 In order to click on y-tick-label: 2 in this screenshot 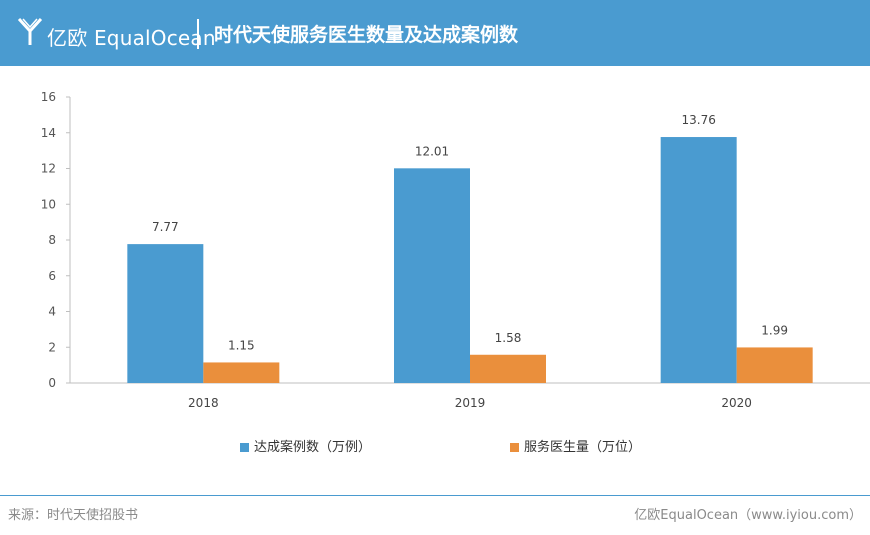, I will do `click(52, 347)`.